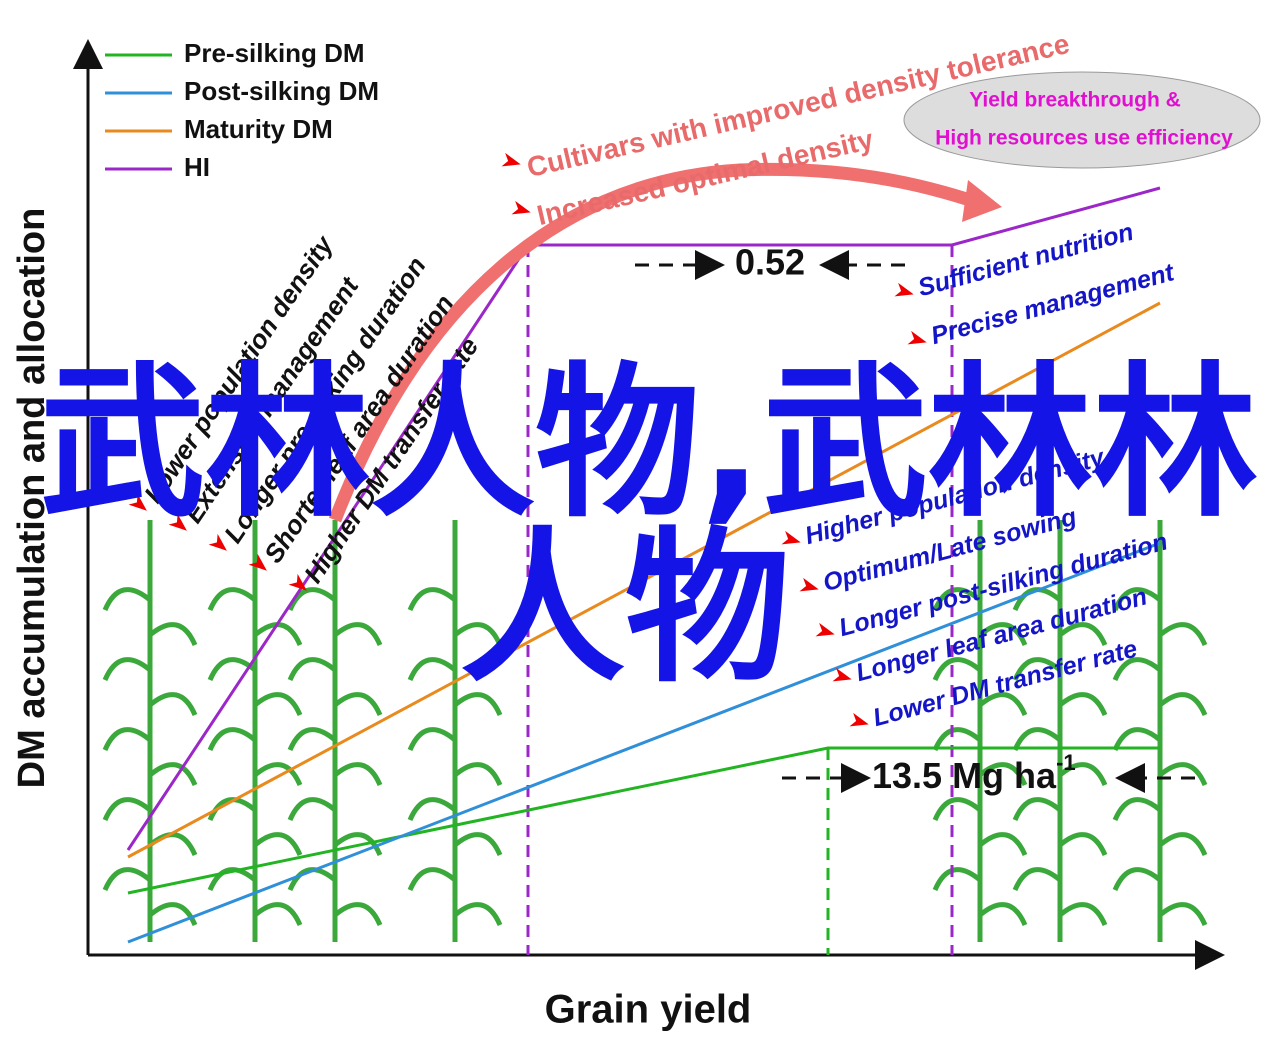 This screenshot has height=1041, width=1269. What do you see at coordinates (648, 1010) in the screenshot?
I see `x-axis-label: Grain yield` at bounding box center [648, 1010].